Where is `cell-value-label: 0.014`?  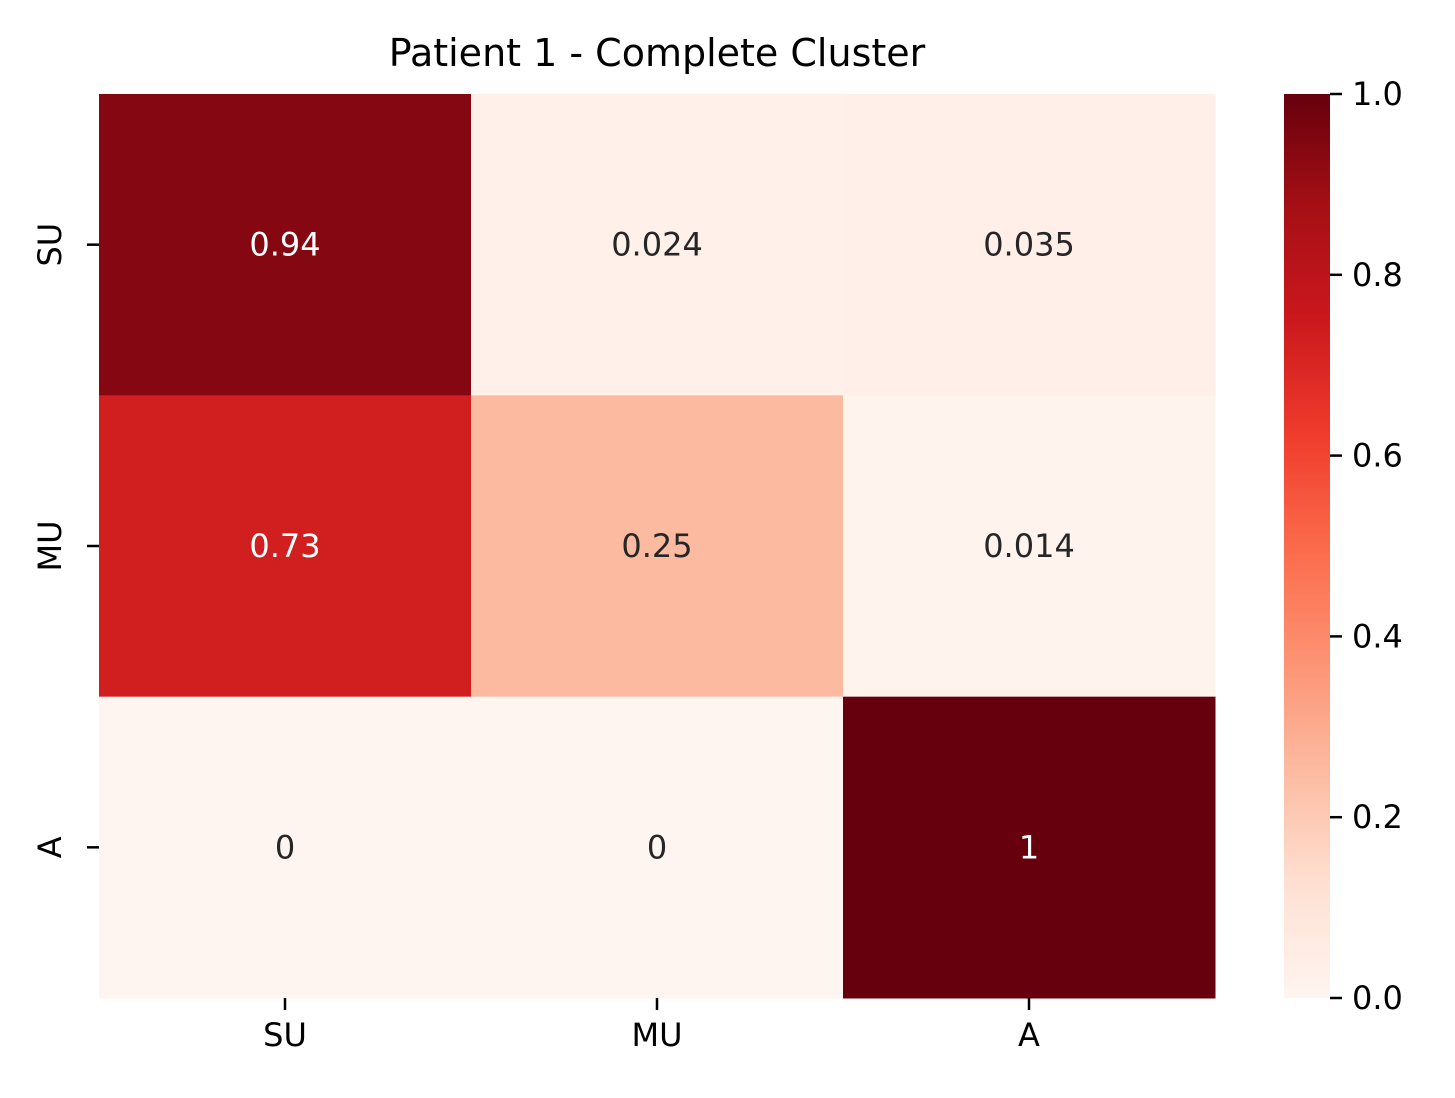 cell-value-label: 0.014 is located at coordinates (1029, 546).